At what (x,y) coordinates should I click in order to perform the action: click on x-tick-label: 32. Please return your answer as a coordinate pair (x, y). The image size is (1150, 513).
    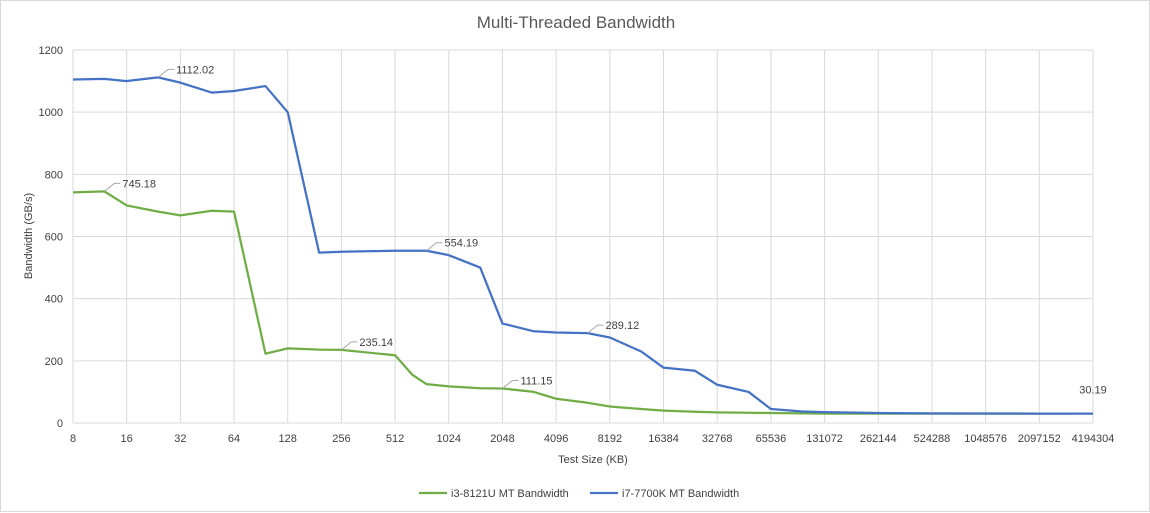
    Looking at the image, I should click on (180, 439).